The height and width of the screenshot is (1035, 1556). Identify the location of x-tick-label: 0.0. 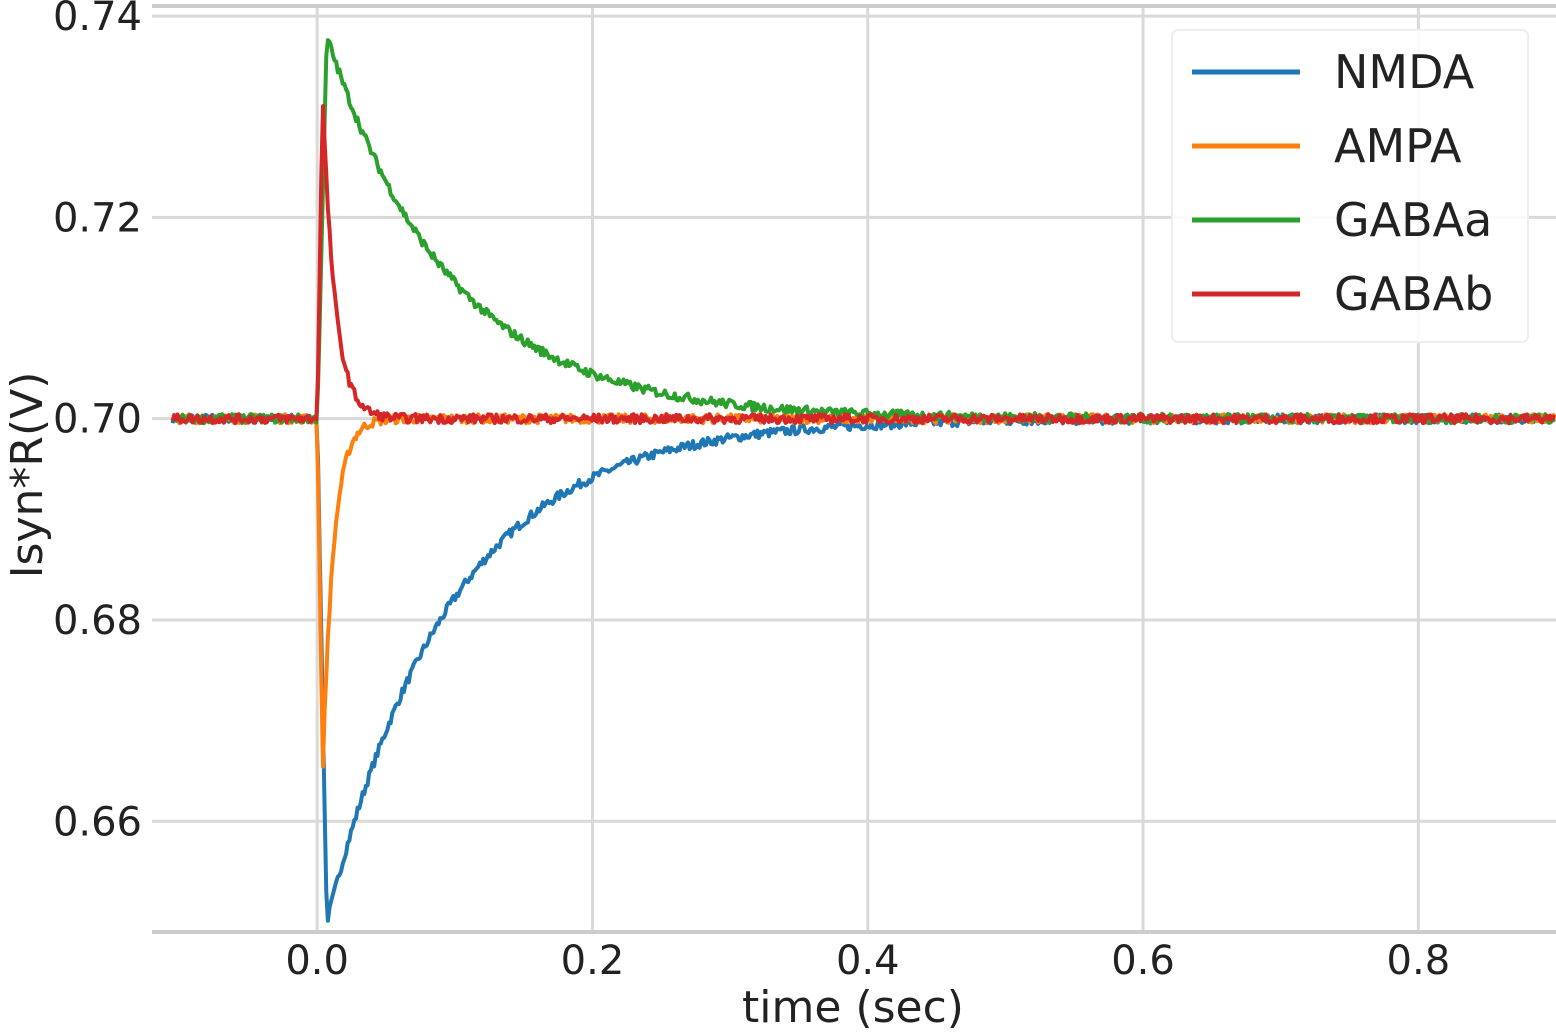
(317, 961).